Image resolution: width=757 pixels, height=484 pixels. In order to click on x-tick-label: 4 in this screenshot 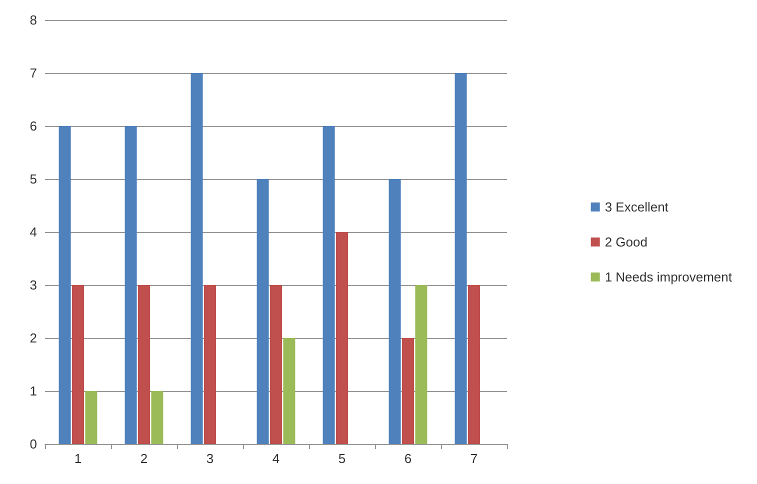, I will do `click(276, 458)`.